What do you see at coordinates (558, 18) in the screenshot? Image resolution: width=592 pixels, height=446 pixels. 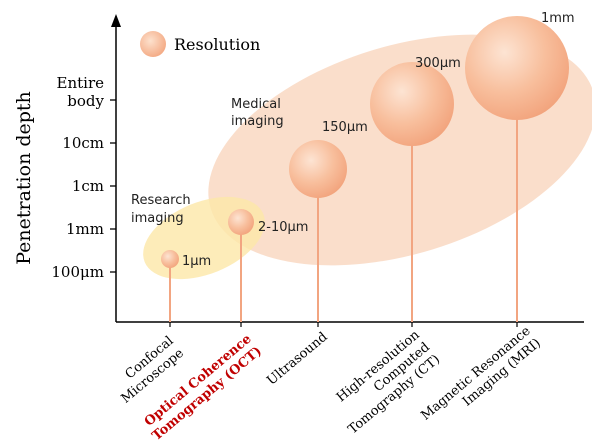 I see `resolution-label-5: 1mm` at bounding box center [558, 18].